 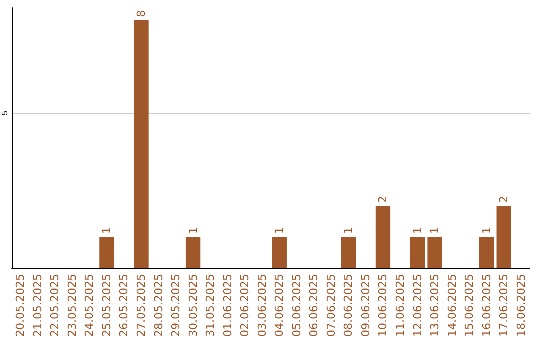 What do you see at coordinates (245, 306) in the screenshot?
I see `x-tick-label: 02.06.2025` at bounding box center [245, 306].